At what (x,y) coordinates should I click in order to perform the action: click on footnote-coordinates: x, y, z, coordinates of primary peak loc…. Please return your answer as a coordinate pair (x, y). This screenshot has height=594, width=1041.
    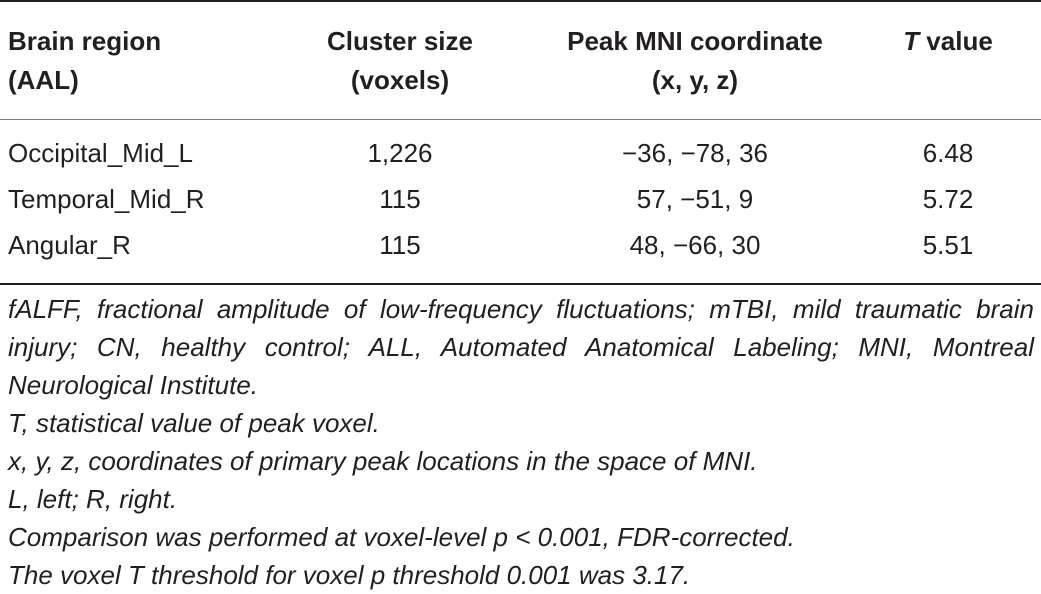
    Looking at the image, I should click on (383, 461).